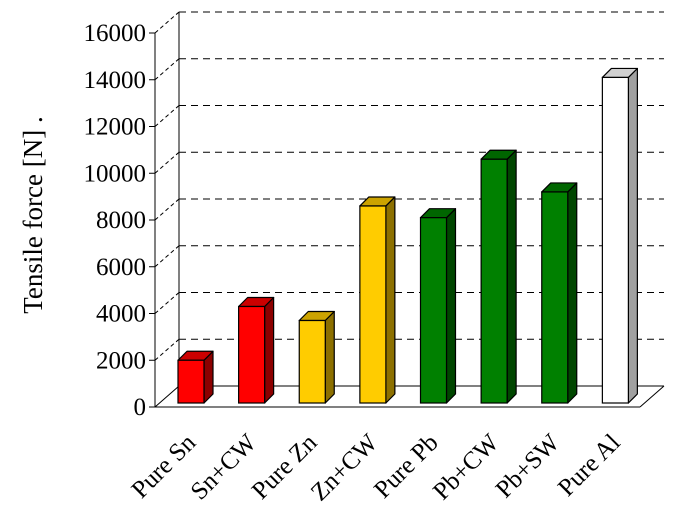  I want to click on y-tick-label: 2000, so click(121, 360).